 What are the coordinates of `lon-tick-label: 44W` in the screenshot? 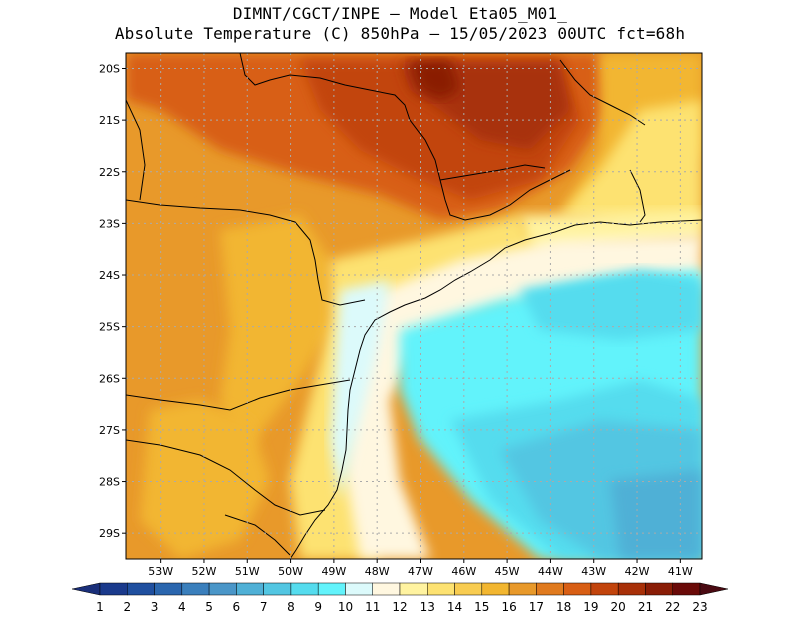 It's located at (550, 571).